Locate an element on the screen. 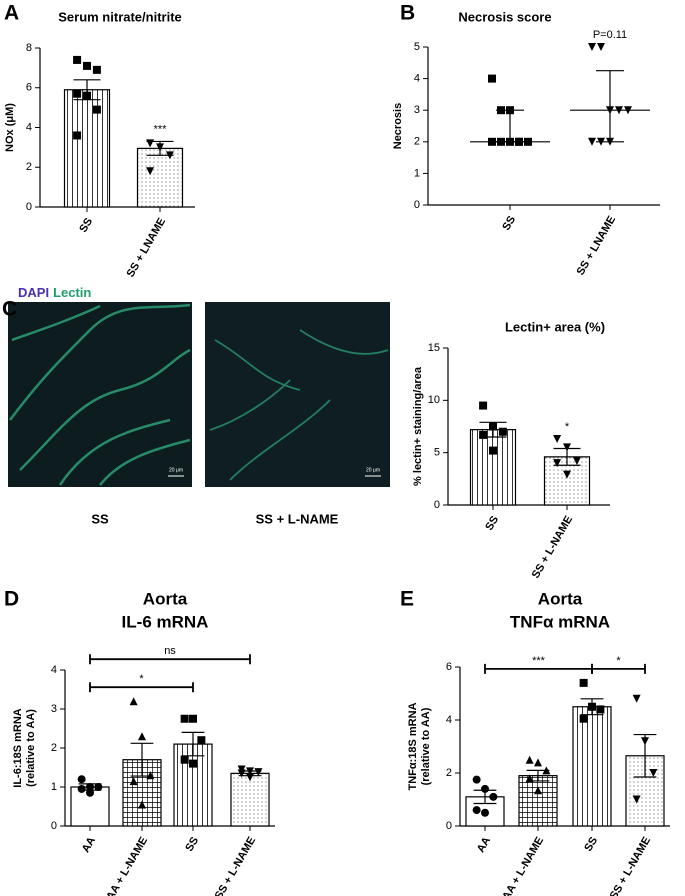 The height and width of the screenshot is (896, 685). x-tick-label: AA is located at coordinates (484, 845).